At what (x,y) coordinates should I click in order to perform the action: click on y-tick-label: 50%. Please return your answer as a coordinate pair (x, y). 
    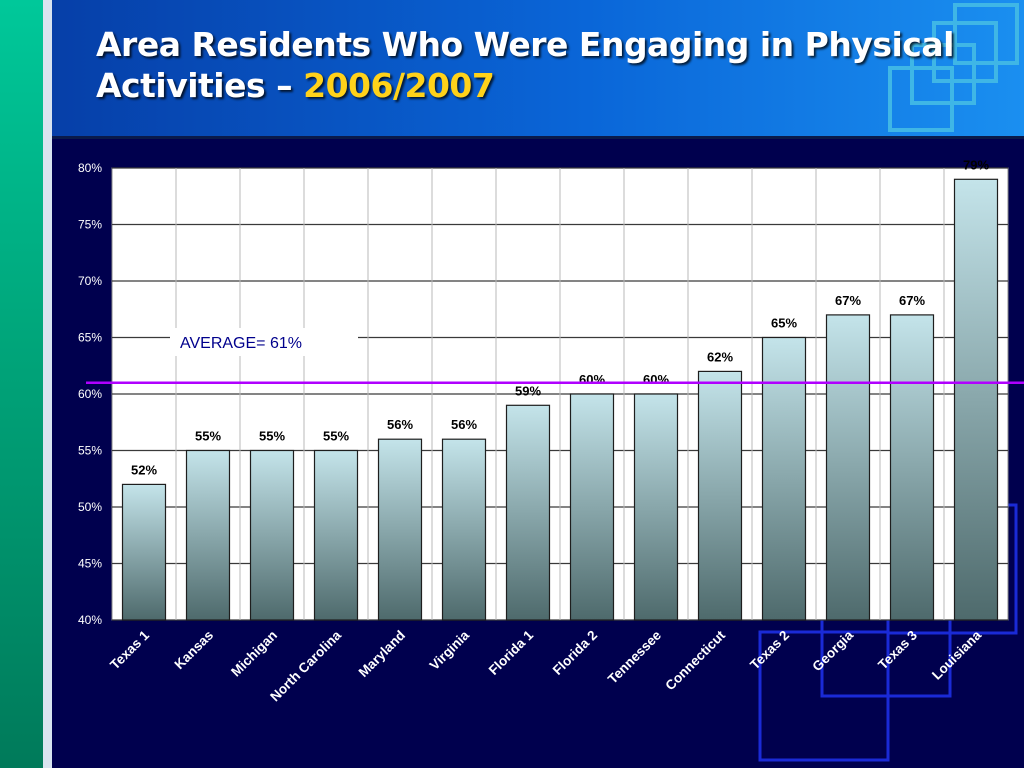
    Looking at the image, I should click on (90, 507).